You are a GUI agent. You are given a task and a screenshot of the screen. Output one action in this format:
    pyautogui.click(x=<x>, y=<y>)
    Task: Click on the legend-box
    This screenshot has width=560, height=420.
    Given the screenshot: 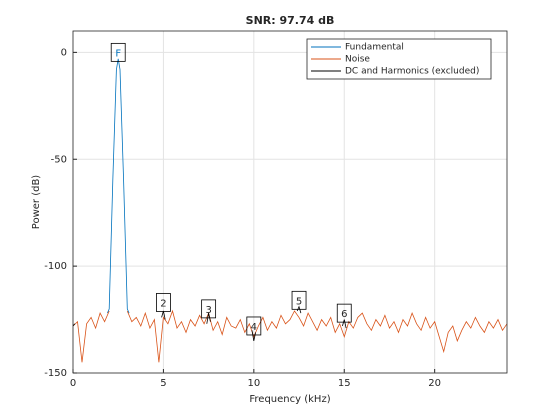 What is the action you would take?
    pyautogui.click(x=399, y=59)
    